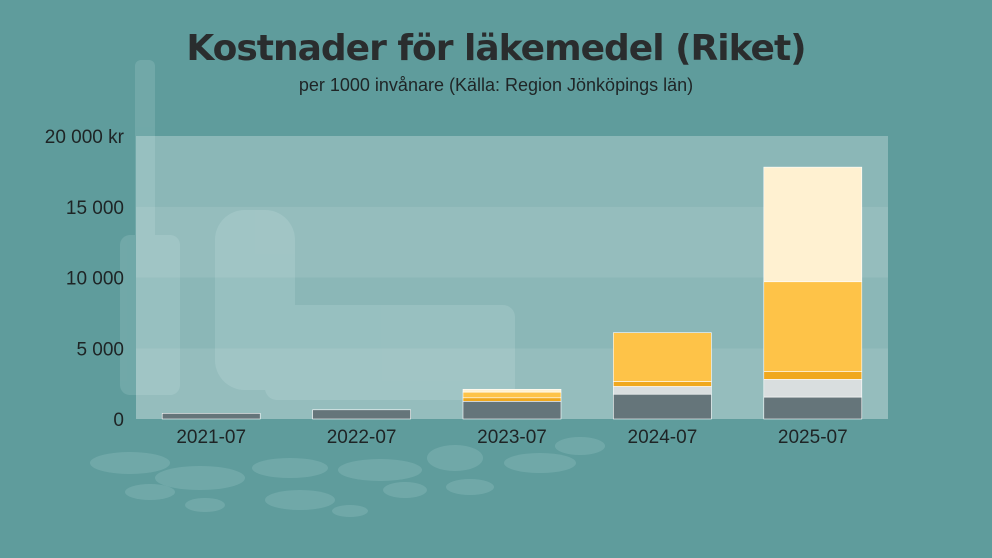 Image resolution: width=992 pixels, height=558 pixels. Describe the element at coordinates (663, 437) in the screenshot. I see `x-tick-label: 2024-07` at that location.